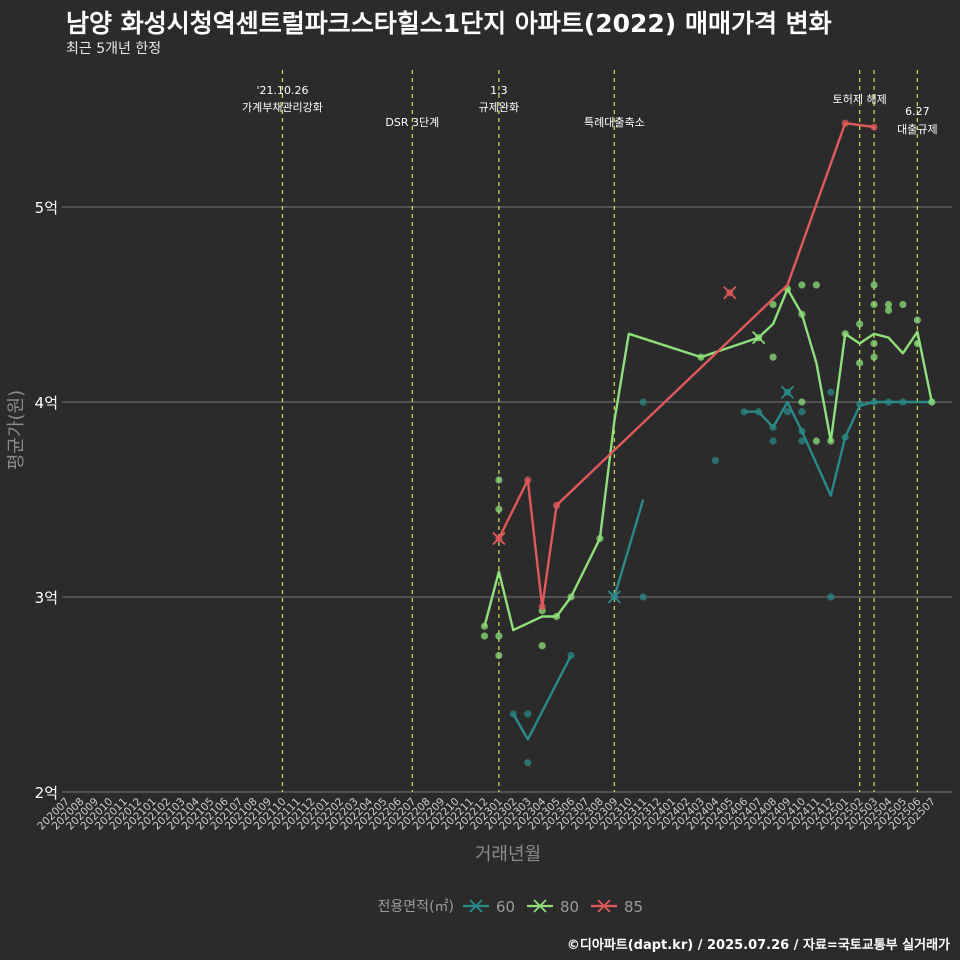 The image size is (960, 960). What do you see at coordinates (416, 907) in the screenshot?
I see `legend-title: 전용면적(㎡)` at bounding box center [416, 907].